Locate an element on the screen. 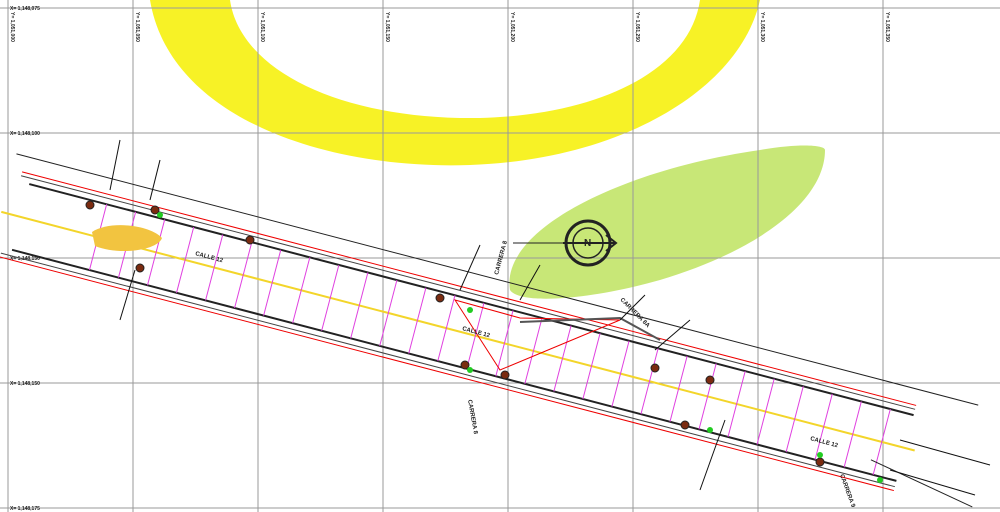 Image resolution: width=1000 pixels, height=512 pixels. grid-label: Y= 1,051,200 is located at coordinates (512, 27).